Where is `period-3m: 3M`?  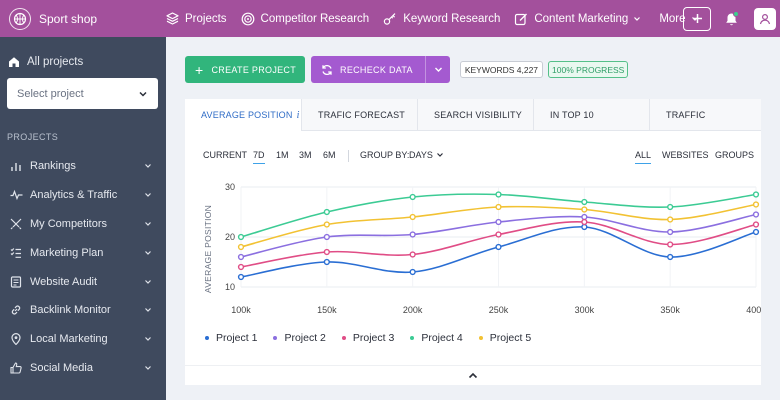 period-3m: 3M is located at coordinates (305, 155).